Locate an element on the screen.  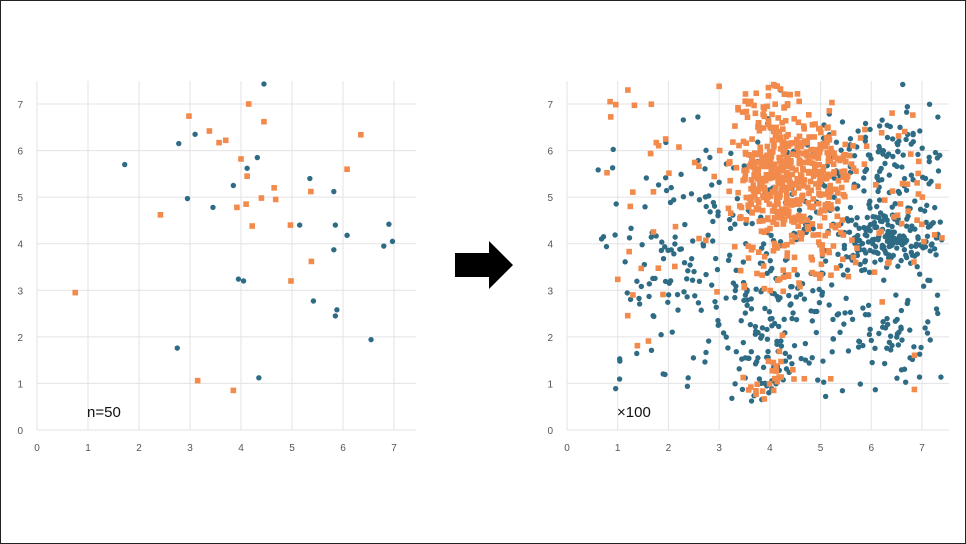
y-tick-label: 3 is located at coordinates (20, 291).